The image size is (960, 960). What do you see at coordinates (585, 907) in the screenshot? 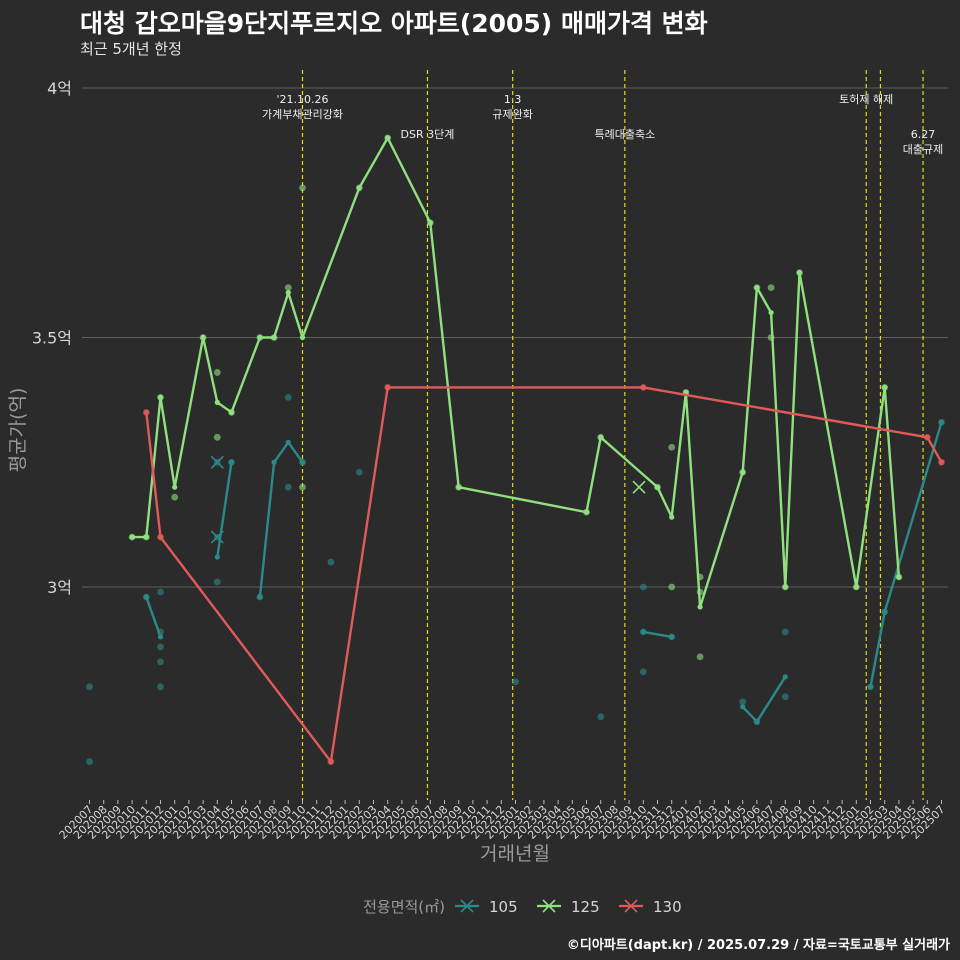
I see `legend-label-125: 125` at bounding box center [585, 907].